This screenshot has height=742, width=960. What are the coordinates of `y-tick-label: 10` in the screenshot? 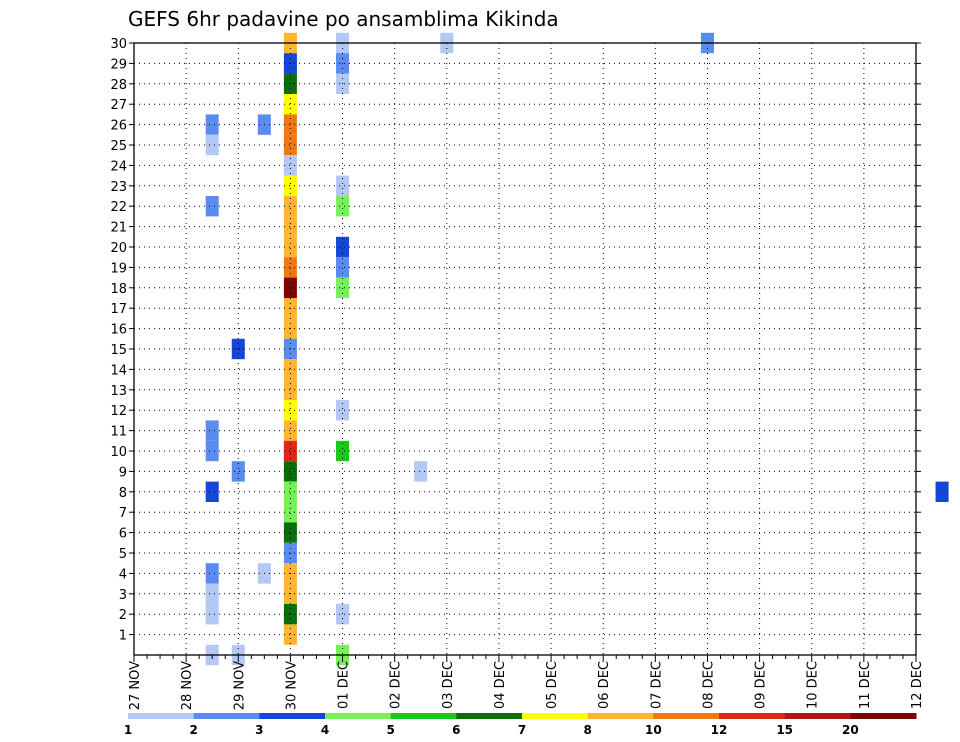 It's located at (118, 452).